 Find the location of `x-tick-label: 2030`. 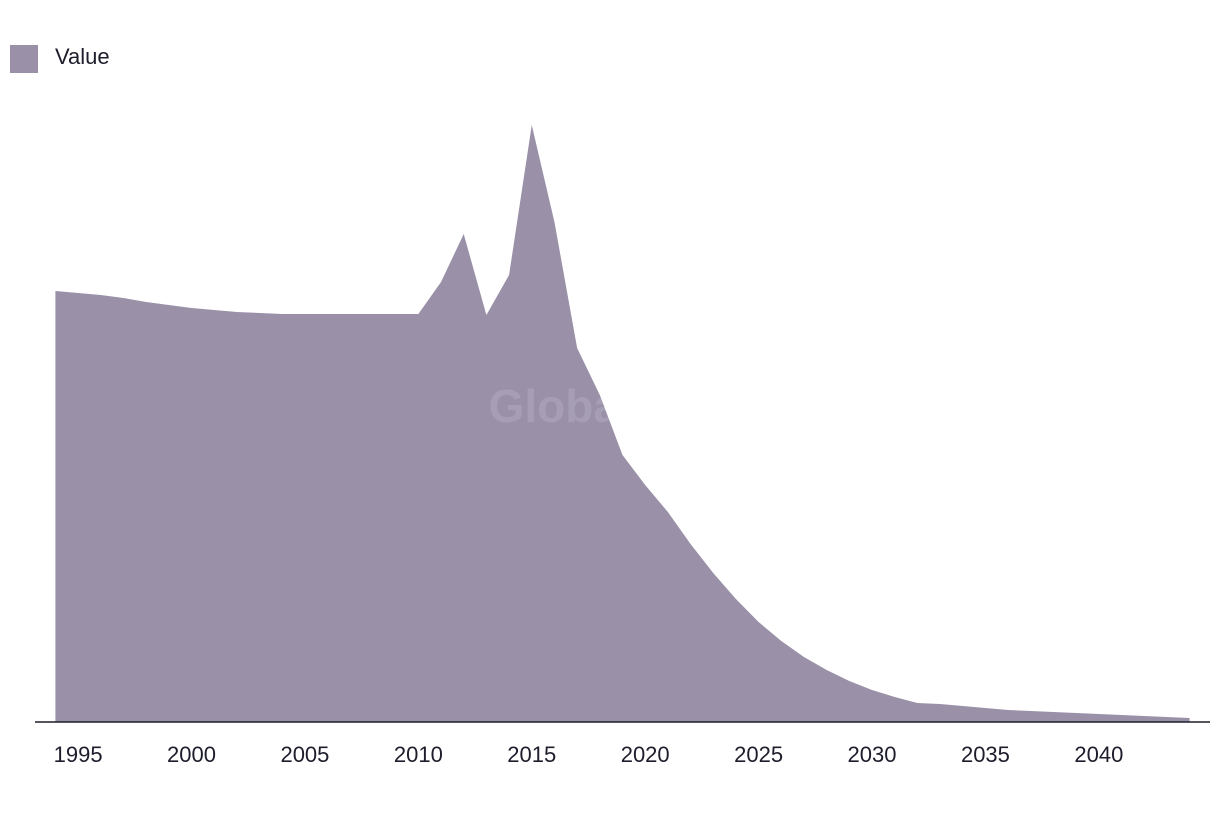

x-tick-label: 2030 is located at coordinates (872, 754).